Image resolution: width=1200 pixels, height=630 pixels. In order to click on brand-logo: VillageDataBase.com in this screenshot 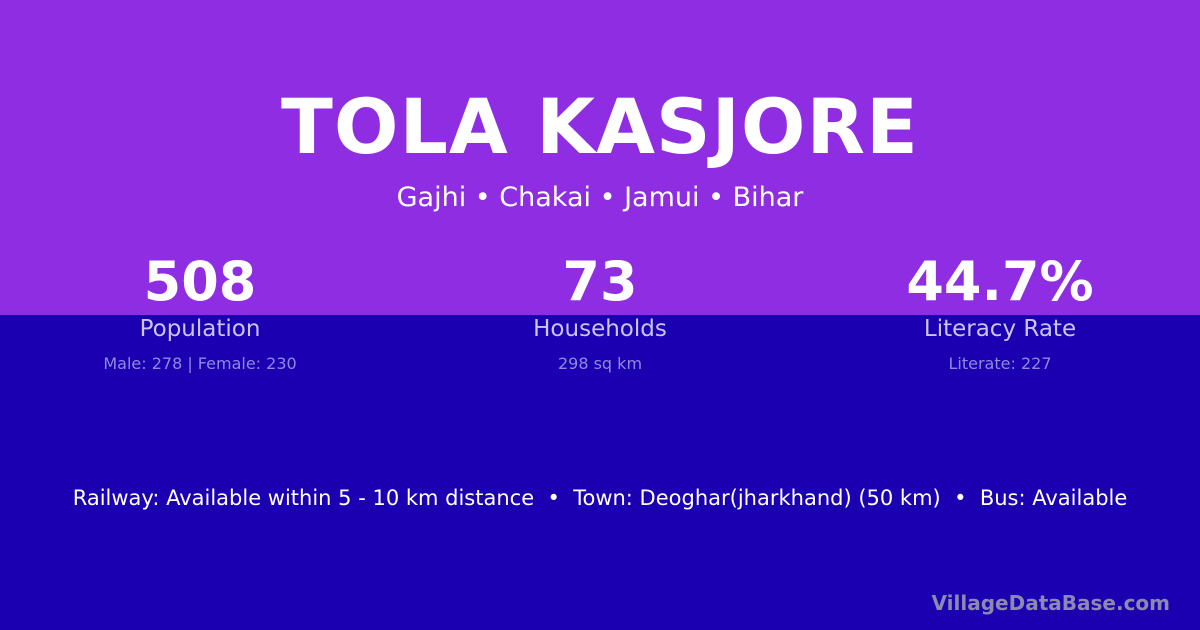, I will do `click(1050, 603)`.